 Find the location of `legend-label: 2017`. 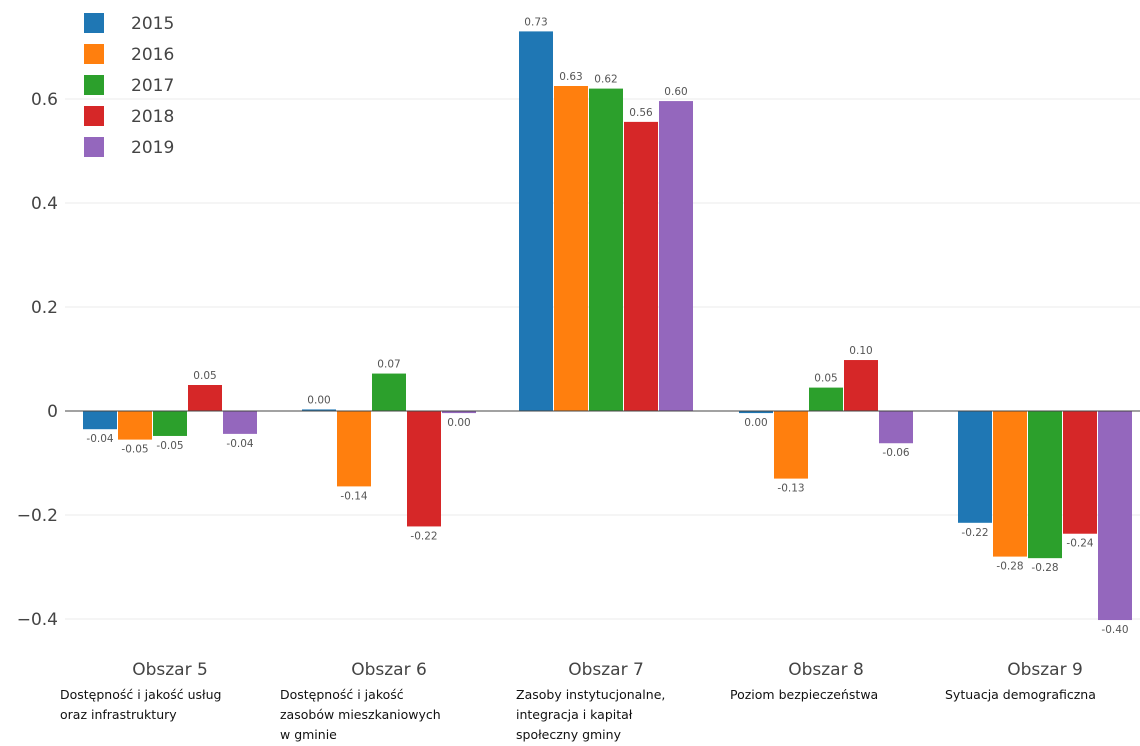

legend-label: 2017 is located at coordinates (152, 86).